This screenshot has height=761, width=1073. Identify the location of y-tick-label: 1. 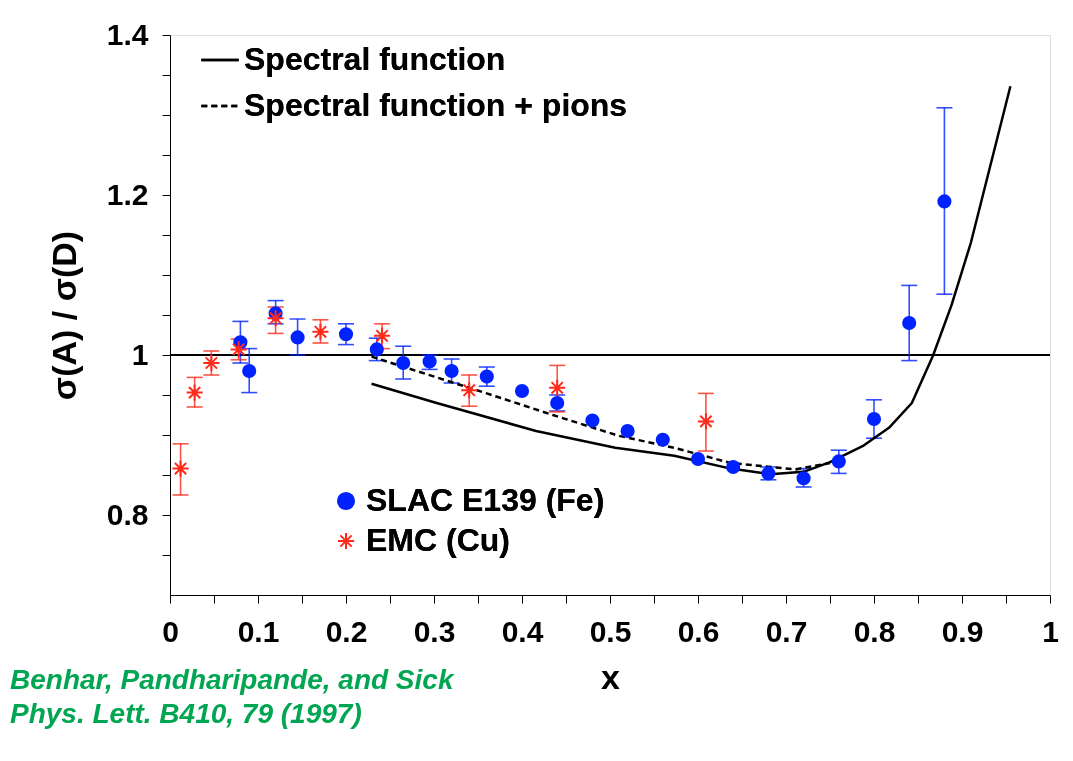
(140, 354).